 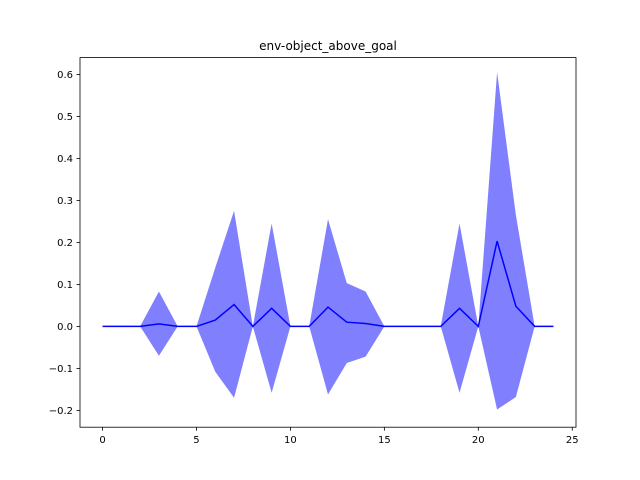 I want to click on x-tick-label: 25, so click(x=572, y=440).